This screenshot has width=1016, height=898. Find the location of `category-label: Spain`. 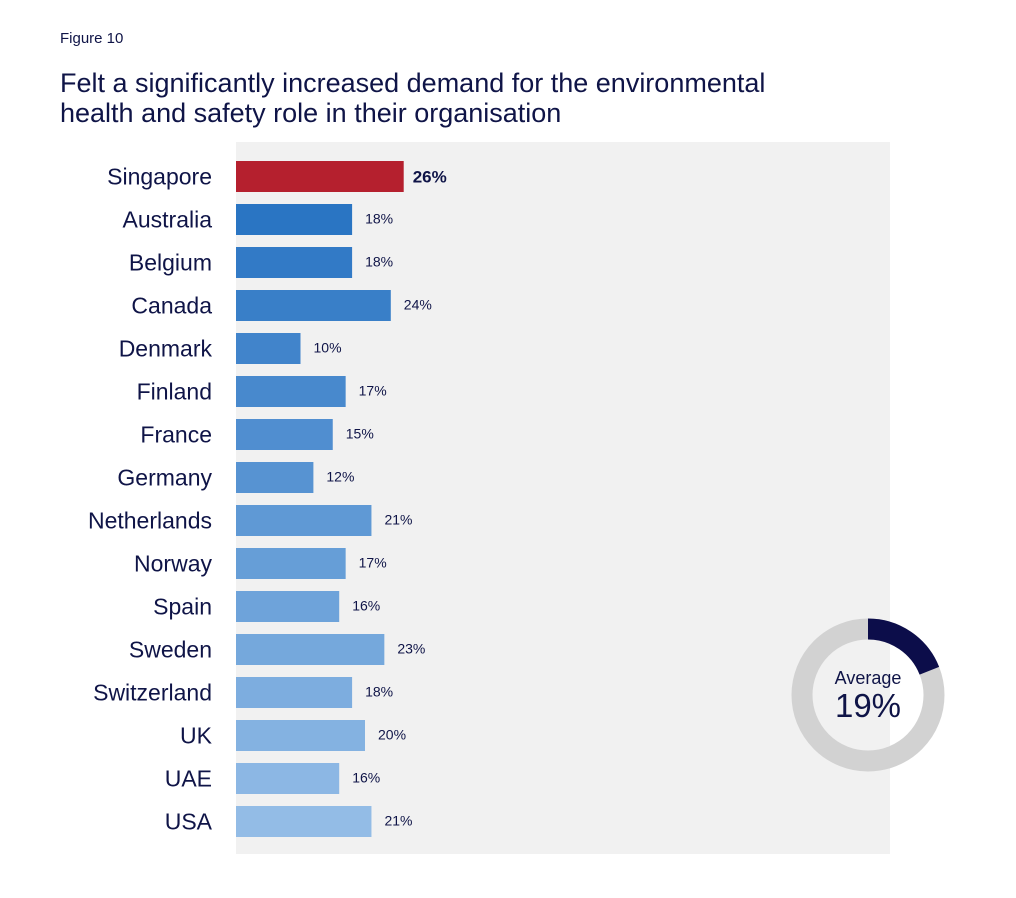

category-label: Spain is located at coordinates (182, 607).